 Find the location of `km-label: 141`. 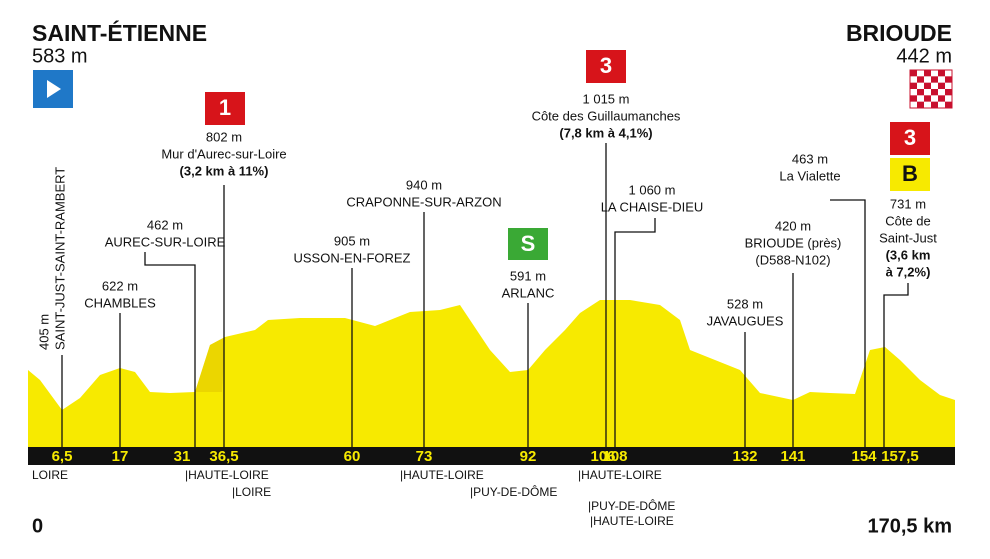

km-label: 141 is located at coordinates (792, 456).